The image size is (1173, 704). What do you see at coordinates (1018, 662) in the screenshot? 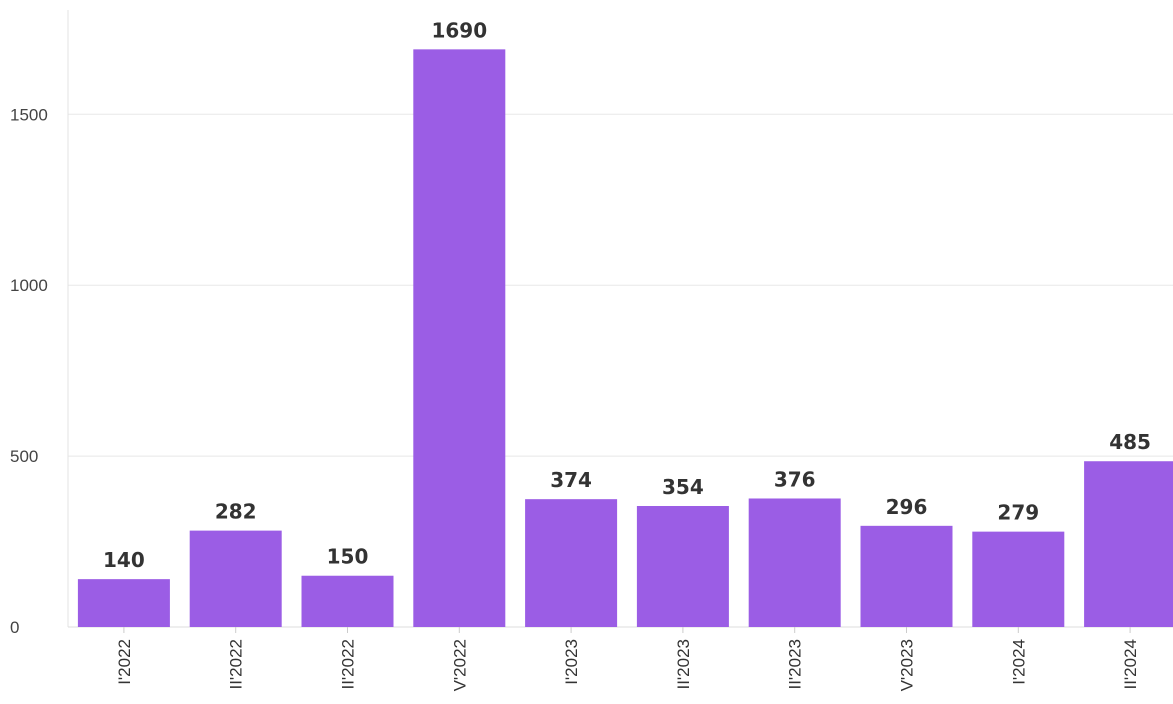
I see `x-tick-label: I'2024` at bounding box center [1018, 662].